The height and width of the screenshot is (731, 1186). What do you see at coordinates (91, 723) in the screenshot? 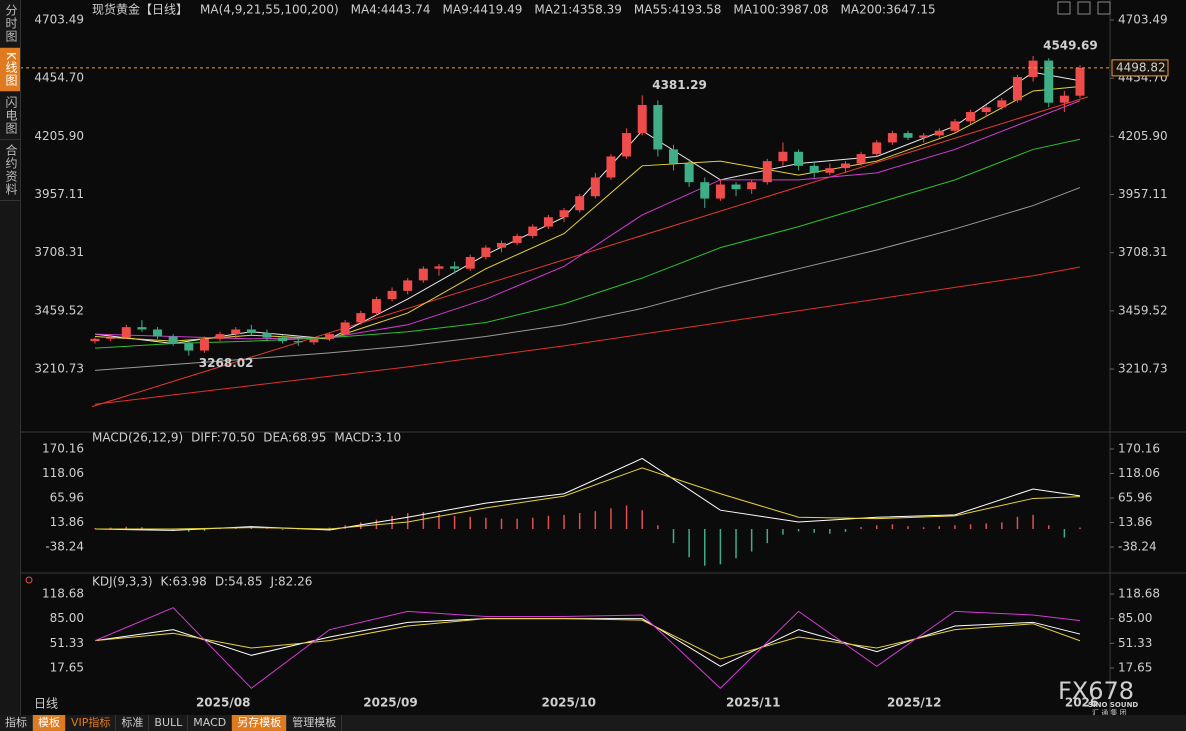
I see `tab: VIP指标` at bounding box center [91, 723].